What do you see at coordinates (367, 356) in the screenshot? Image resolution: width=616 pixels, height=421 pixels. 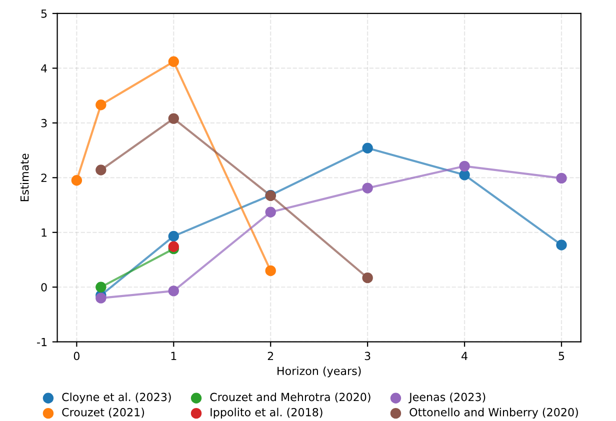 I see `x-tick-label: 3` at bounding box center [367, 356].